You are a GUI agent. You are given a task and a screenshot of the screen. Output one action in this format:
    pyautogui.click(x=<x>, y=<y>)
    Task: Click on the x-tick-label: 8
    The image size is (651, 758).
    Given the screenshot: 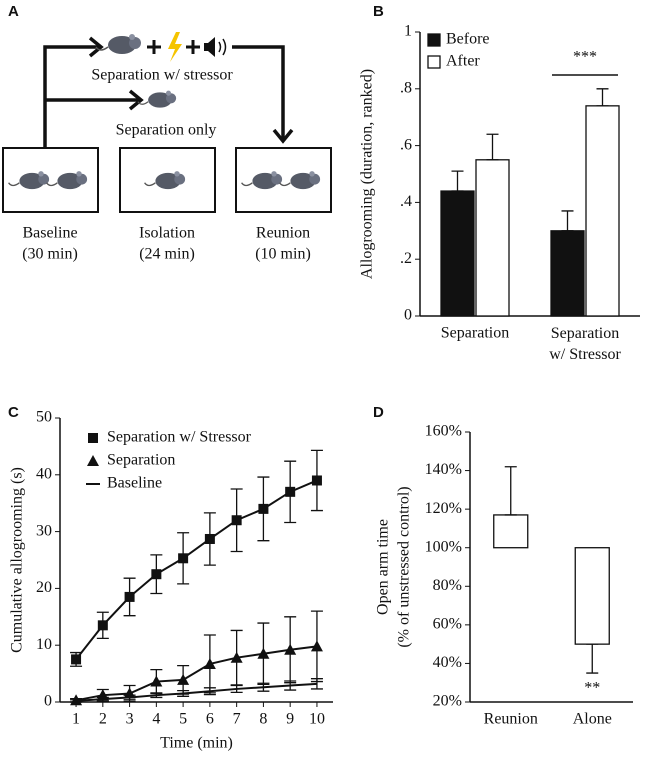 What is the action you would take?
    pyautogui.click(x=263, y=719)
    